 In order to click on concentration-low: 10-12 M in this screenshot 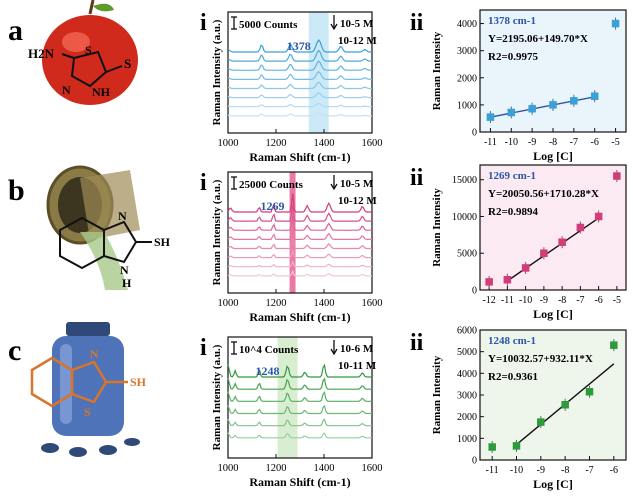, I will do `click(357, 41)`.